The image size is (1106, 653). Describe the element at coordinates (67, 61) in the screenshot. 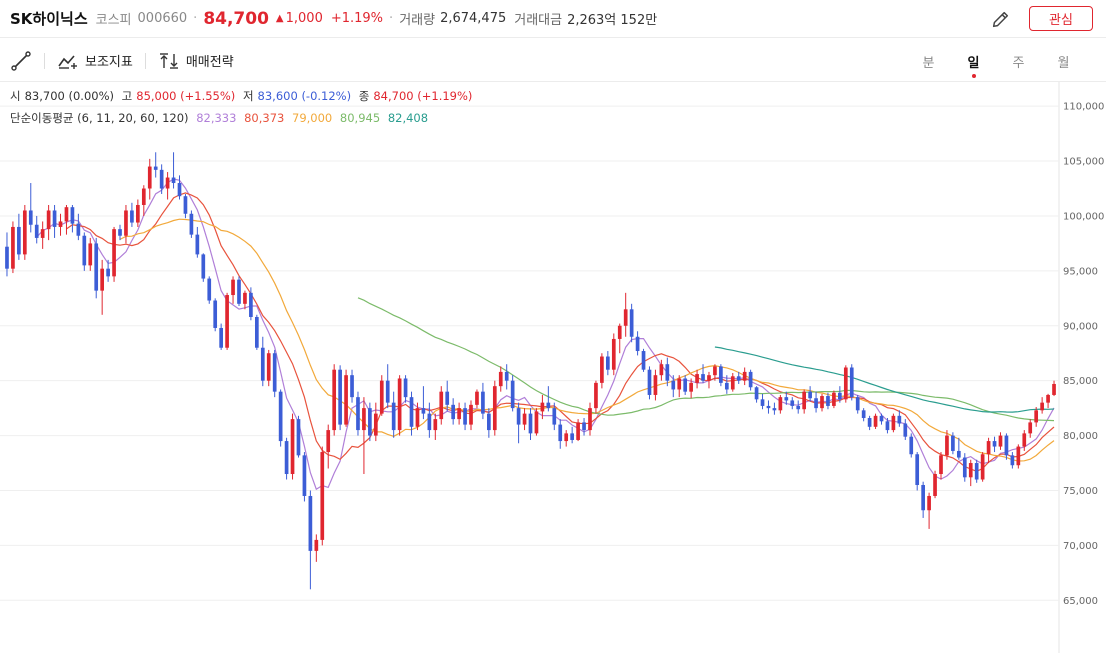

I see `indicator-icon` at that location.